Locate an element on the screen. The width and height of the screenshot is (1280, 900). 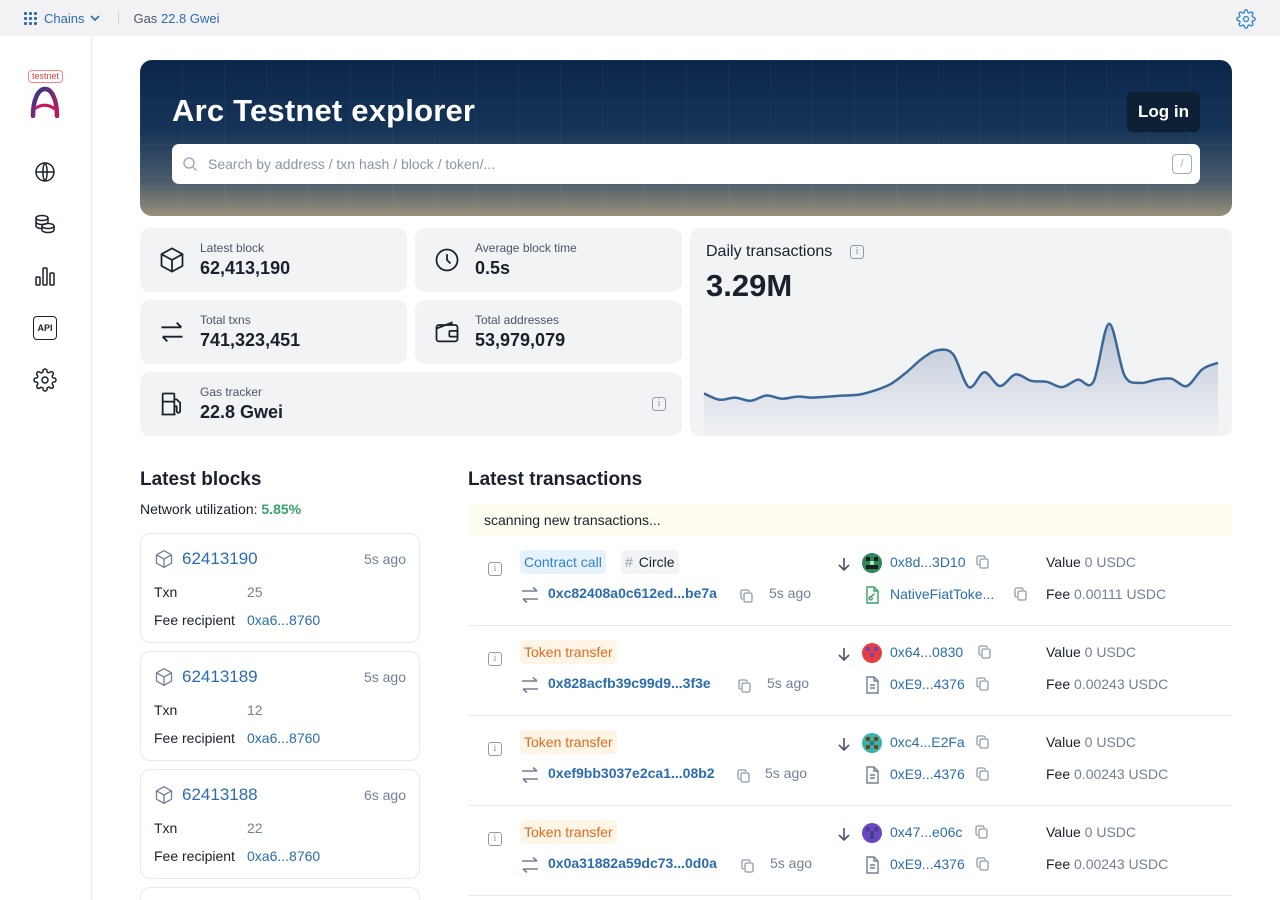
latest-transactions-title: Latest transactions is located at coordinates (555, 479).